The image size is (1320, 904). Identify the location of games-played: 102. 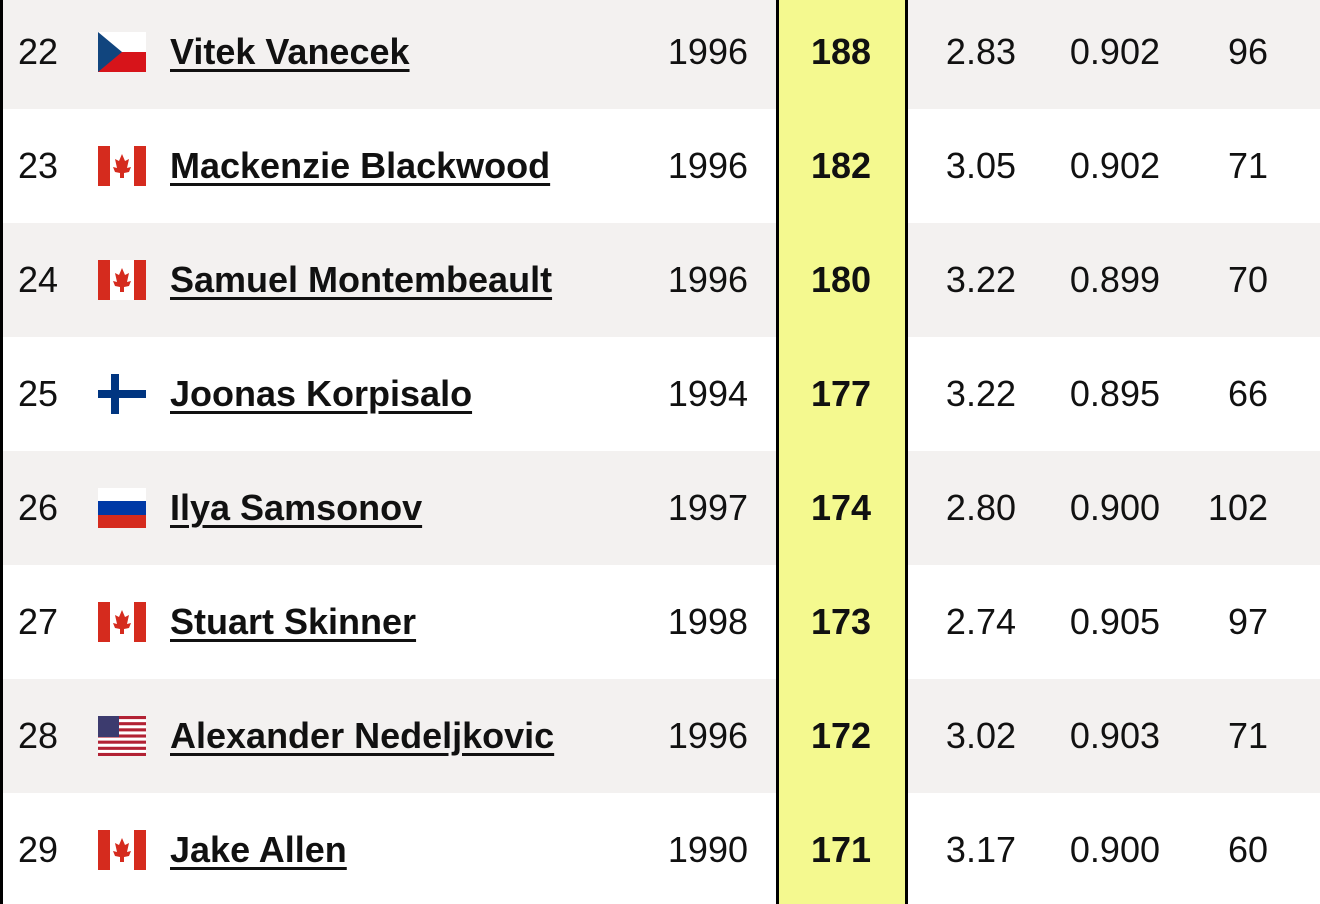
(1237, 507).